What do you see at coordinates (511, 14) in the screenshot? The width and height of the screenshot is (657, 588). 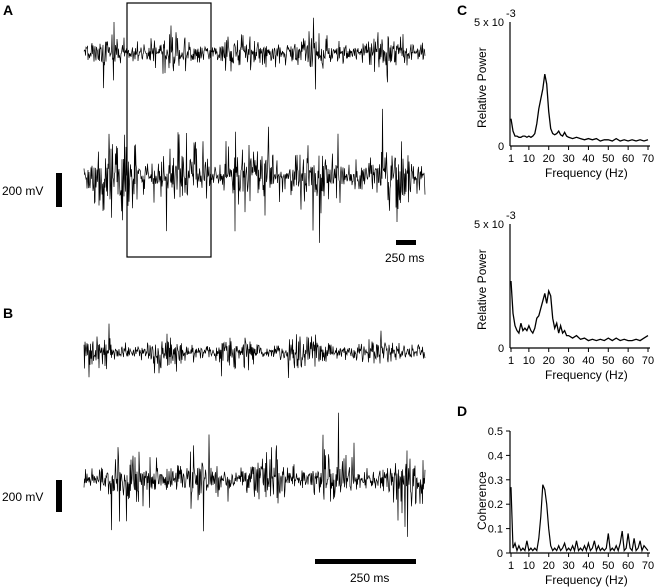 I see `c1-y-exponent: -3` at bounding box center [511, 14].